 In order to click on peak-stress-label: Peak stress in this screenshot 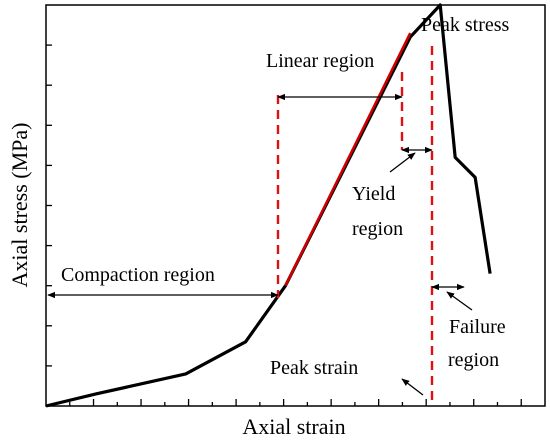, I will do `click(465, 25)`.